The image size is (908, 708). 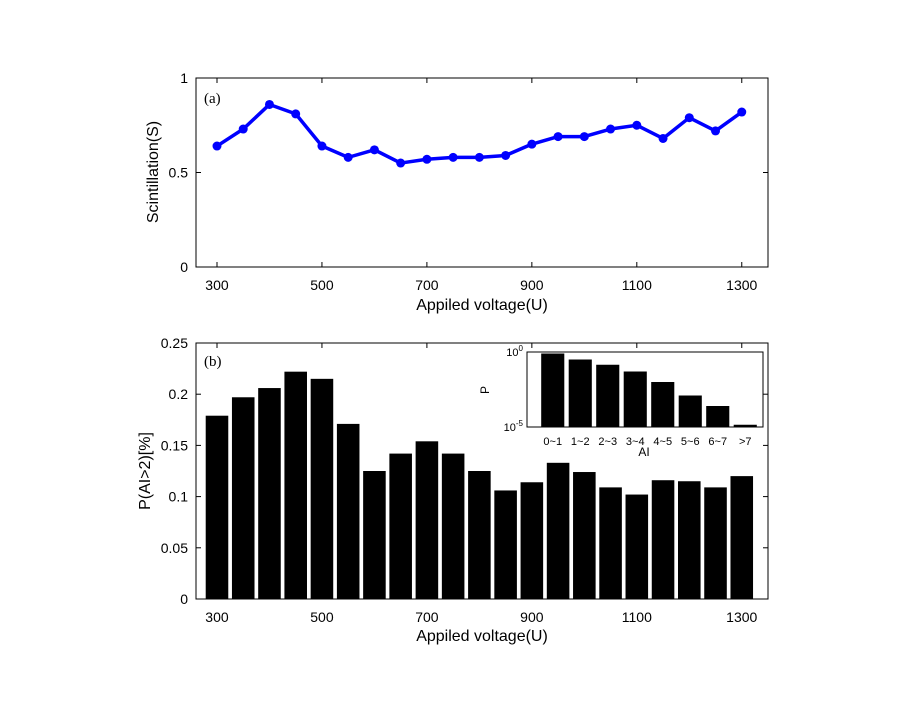 I want to click on y-tick-label: 1, so click(x=184, y=78).